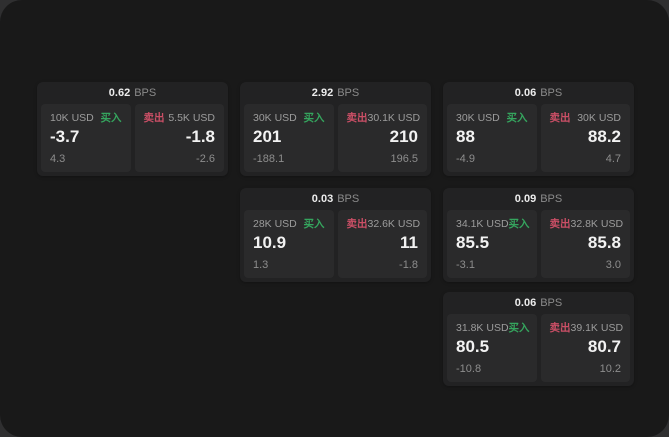 This screenshot has width=669, height=437. Describe the element at coordinates (585, 138) in the screenshot. I see `sell-quote-tile: 卖出 30K USD 88.2 4.7` at that location.